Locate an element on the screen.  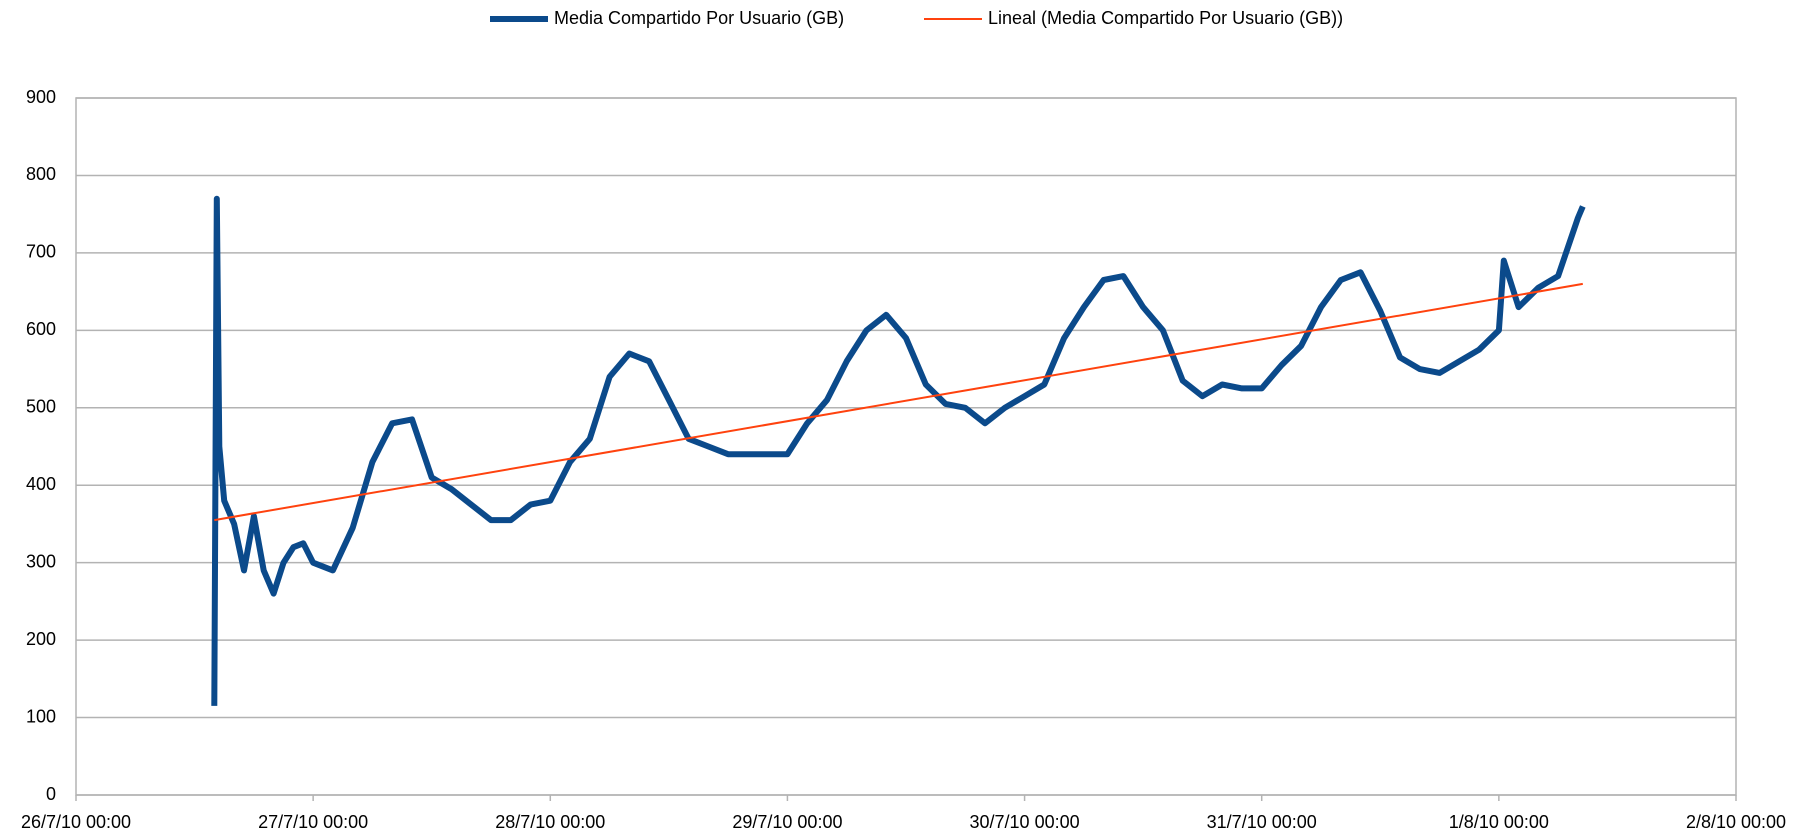
y-tick-label: 700 is located at coordinates (41, 252).